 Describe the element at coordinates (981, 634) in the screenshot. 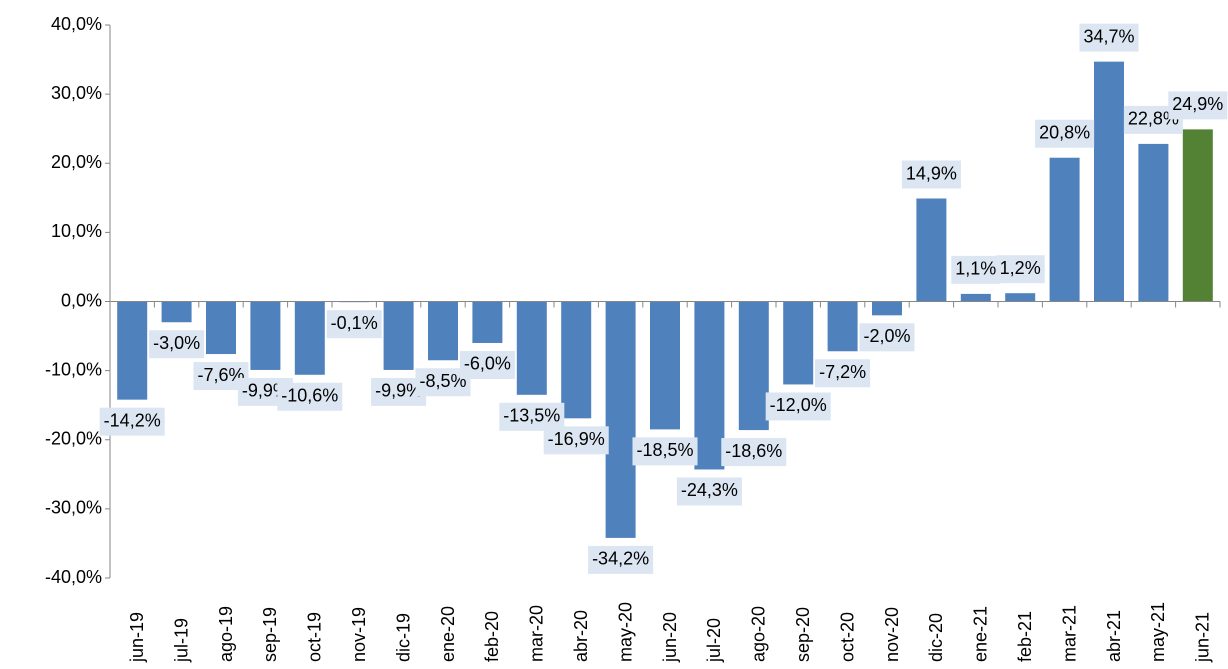

I see `x-tick-label: ene-21` at that location.